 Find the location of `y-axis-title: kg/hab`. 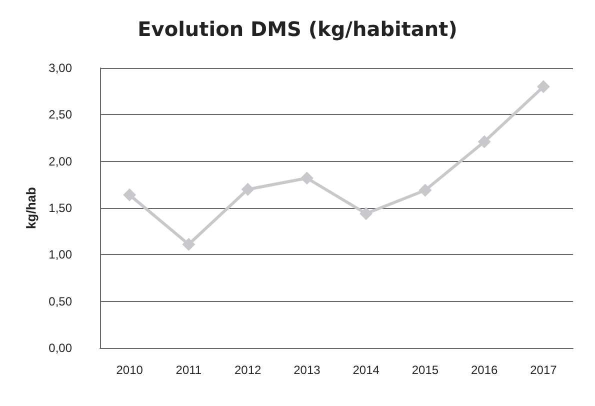

y-axis-title: kg/hab is located at coordinates (31, 208).